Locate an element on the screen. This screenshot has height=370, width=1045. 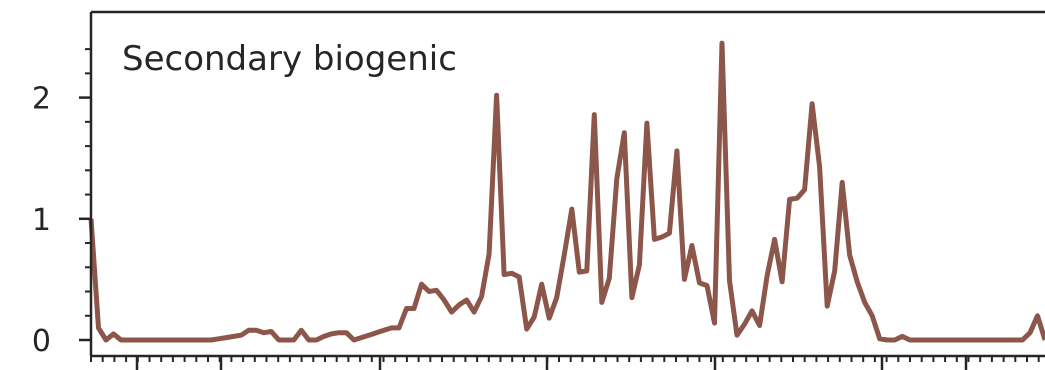
y-tick-label: 2 is located at coordinates (41, 99).